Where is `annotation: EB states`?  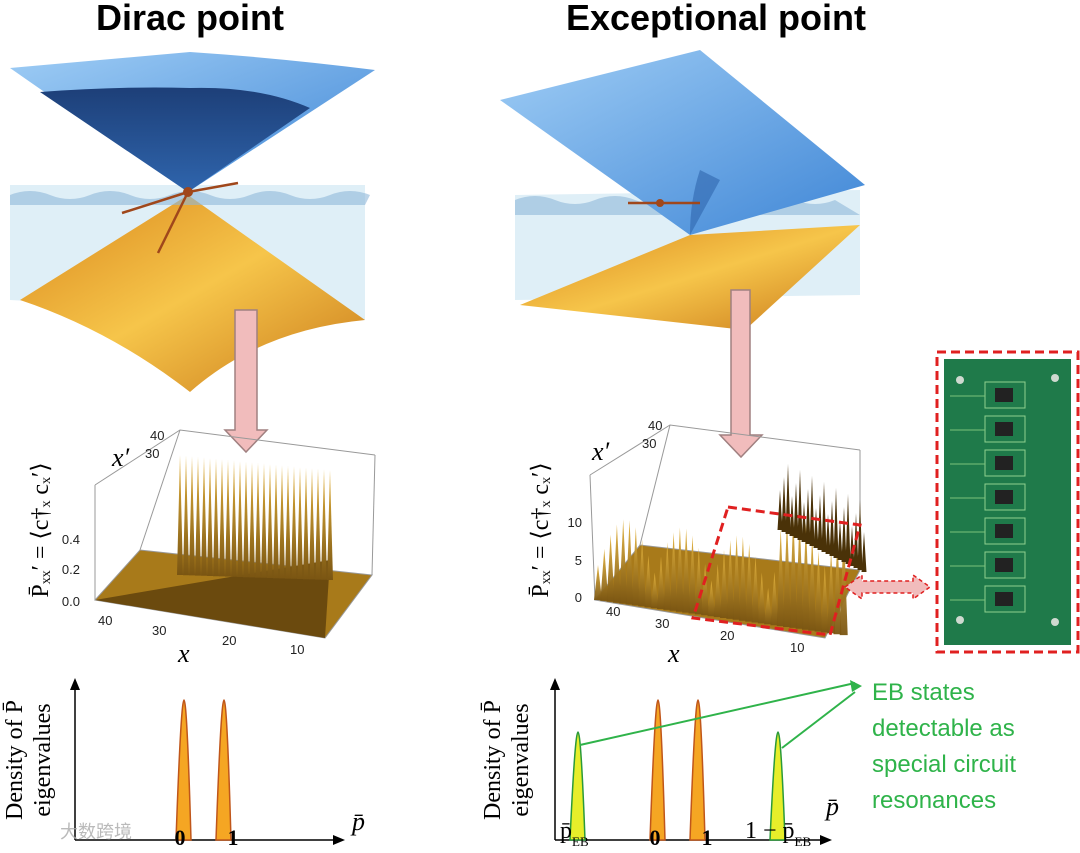 annotation: EB states is located at coordinates (923, 692).